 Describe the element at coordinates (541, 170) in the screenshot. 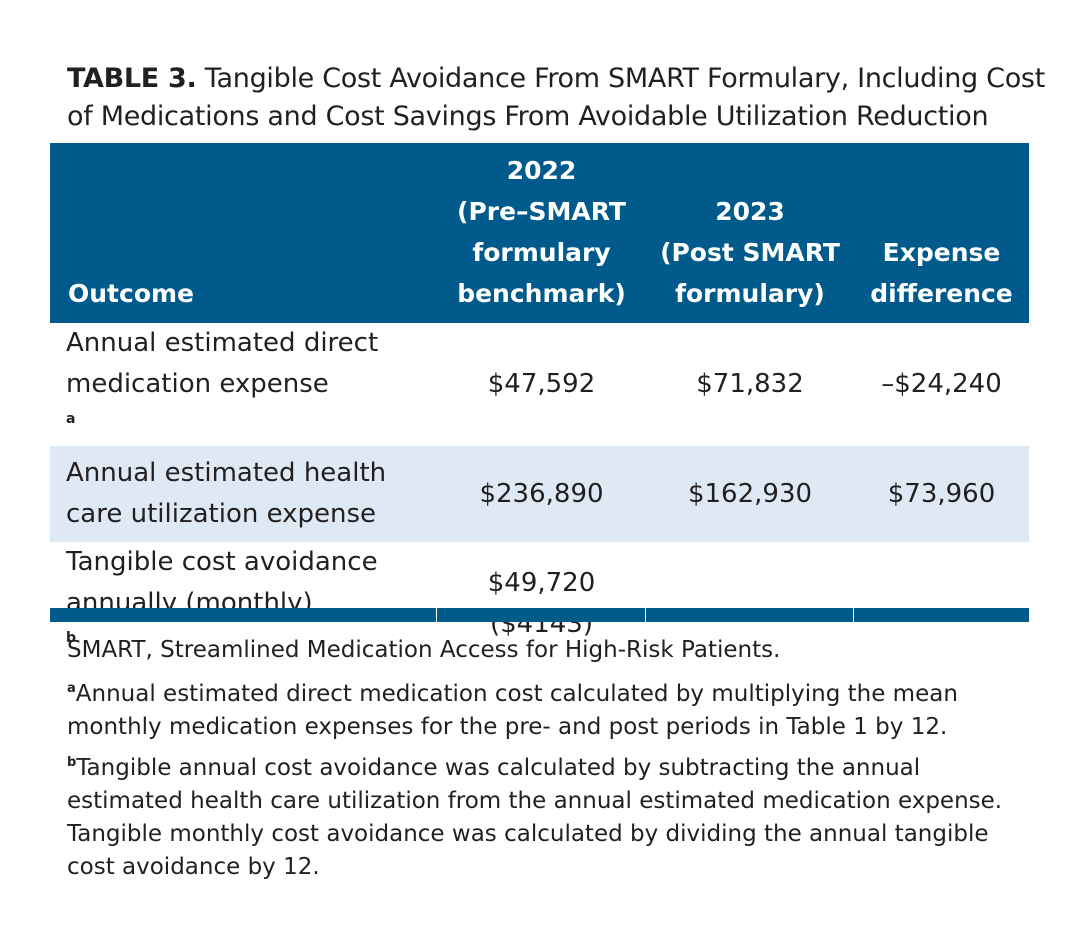

I see `header-2022-line: 2022` at that location.